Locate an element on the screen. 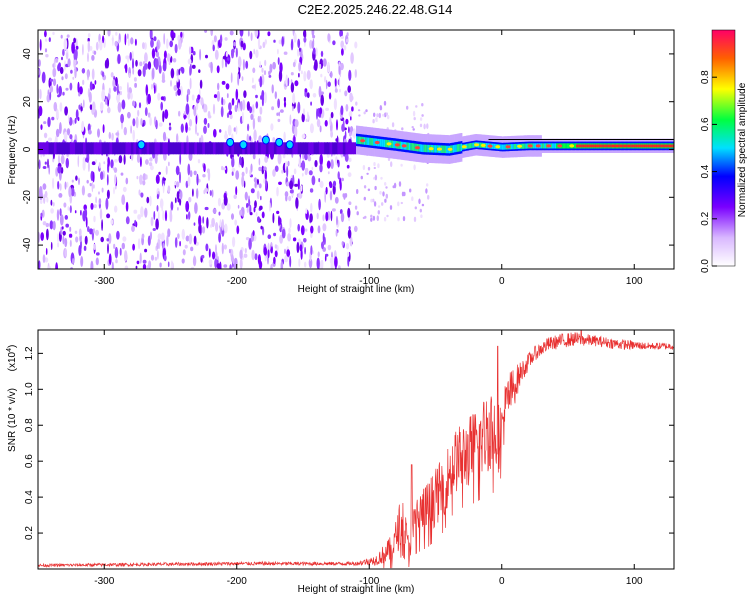 This screenshot has height=600, width=750. colorbar-gradient is located at coordinates (723, 148).